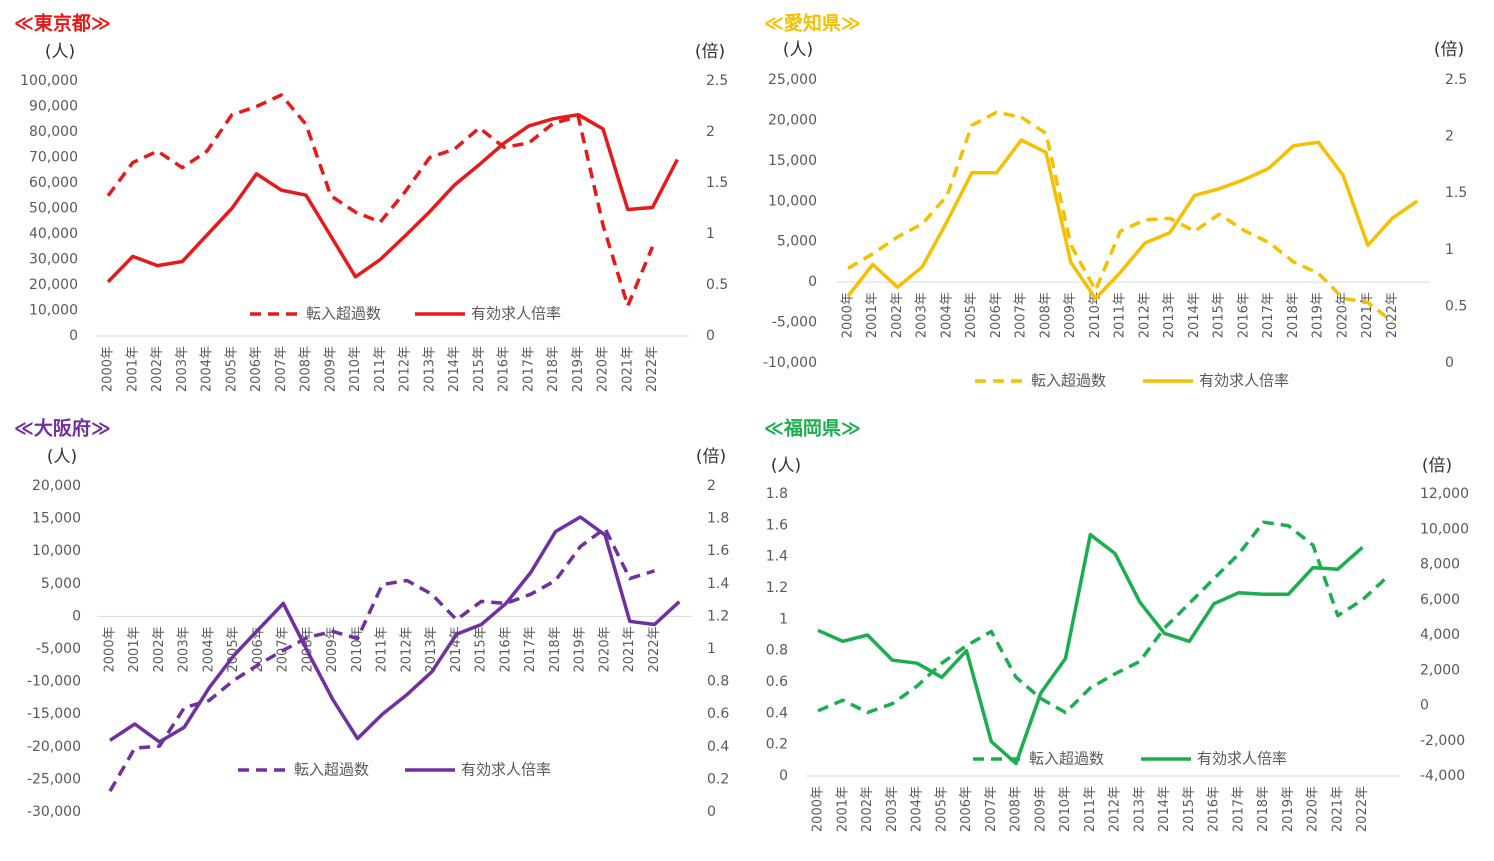  Describe the element at coordinates (1442, 741) in the screenshot. I see `y2-tick-label: -2,000` at that location.